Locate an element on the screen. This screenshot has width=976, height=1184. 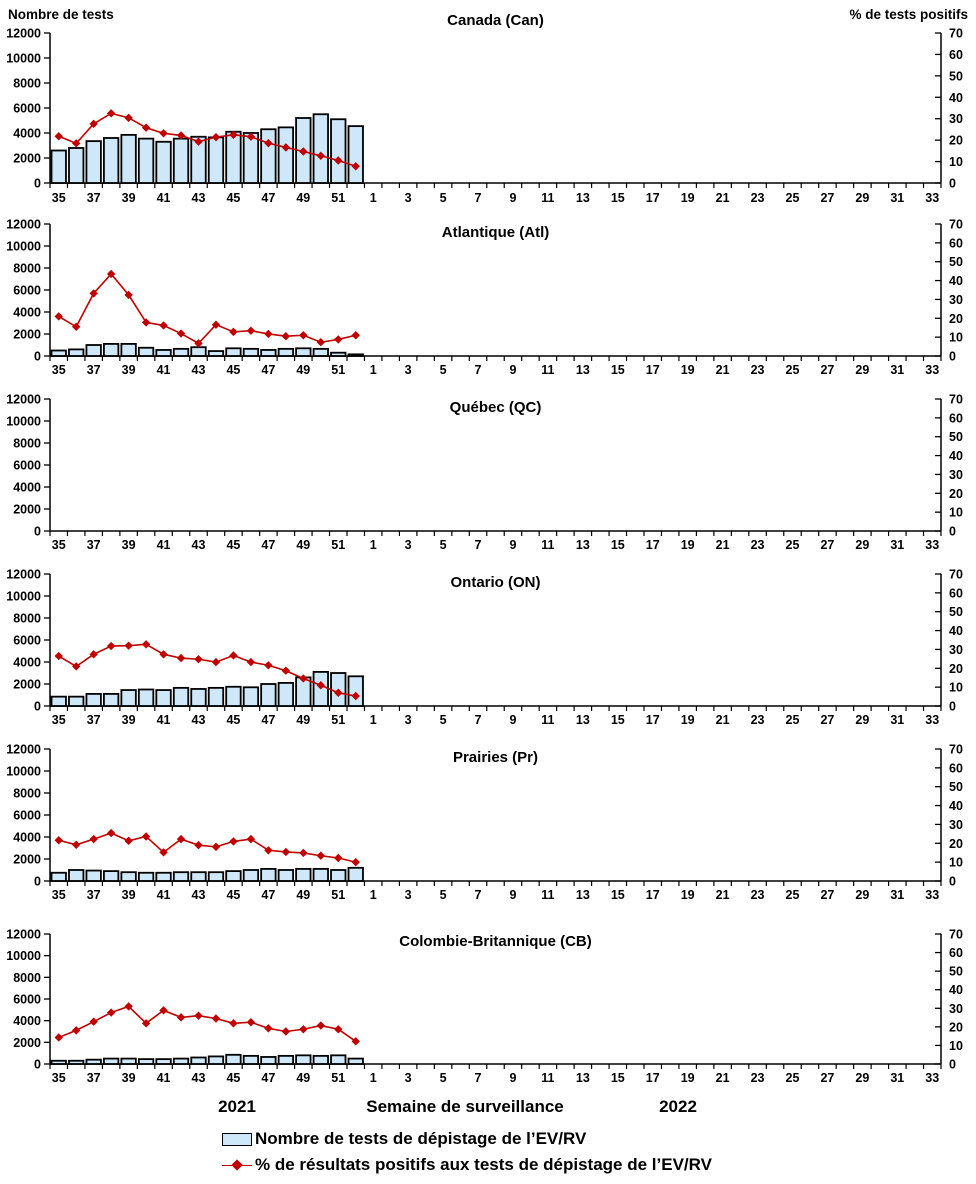
x-tick-label: 45 is located at coordinates (233, 720).